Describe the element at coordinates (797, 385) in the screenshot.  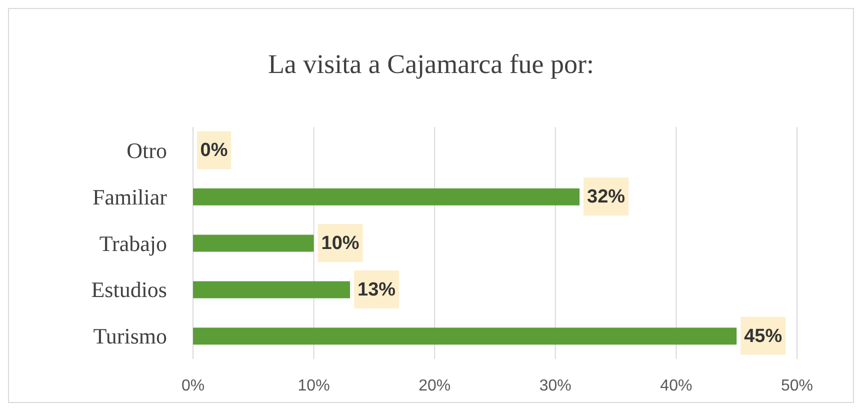
I see `x-tick-label: 50%` at that location.